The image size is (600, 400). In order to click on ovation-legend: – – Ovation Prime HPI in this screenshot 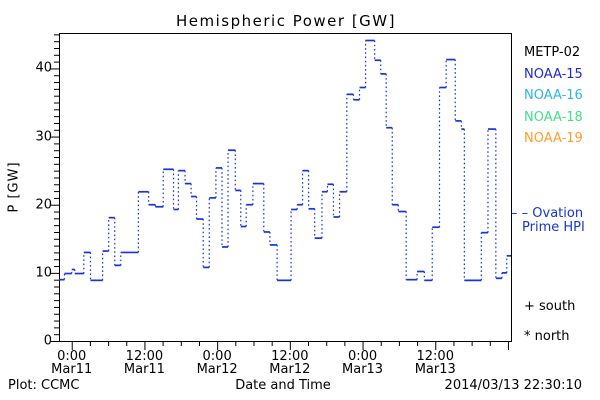, I will do `click(555, 221)`.